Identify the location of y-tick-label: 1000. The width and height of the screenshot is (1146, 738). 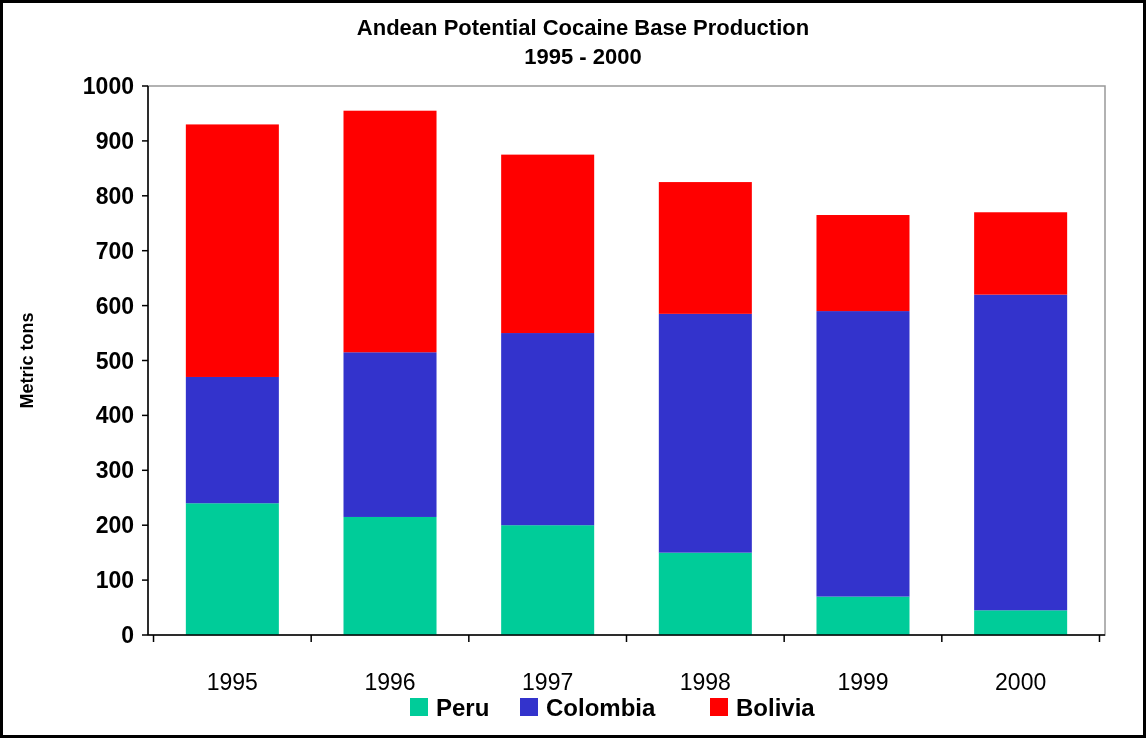
(108, 86).